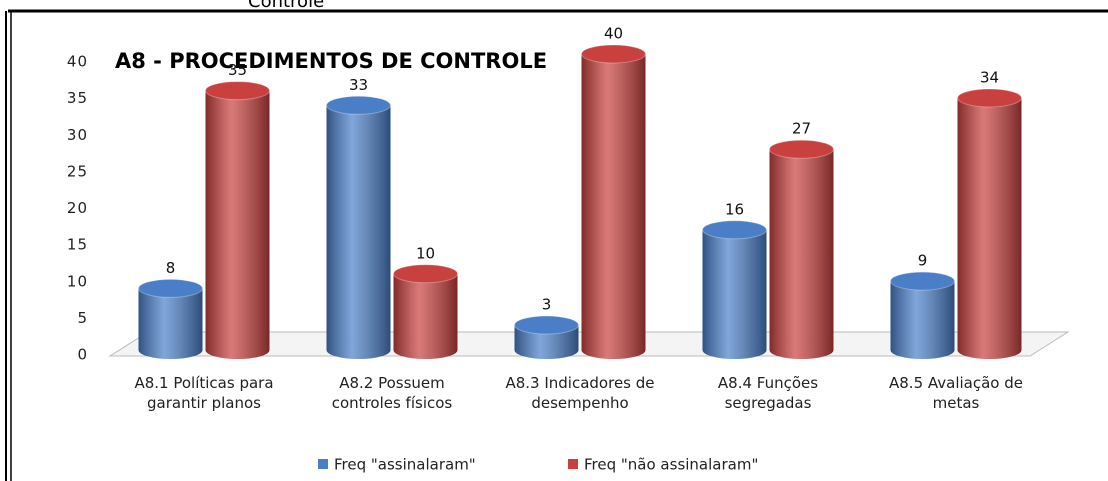  What do you see at coordinates (77, 98) in the screenshot?
I see `y-tick-label: 35` at bounding box center [77, 98].